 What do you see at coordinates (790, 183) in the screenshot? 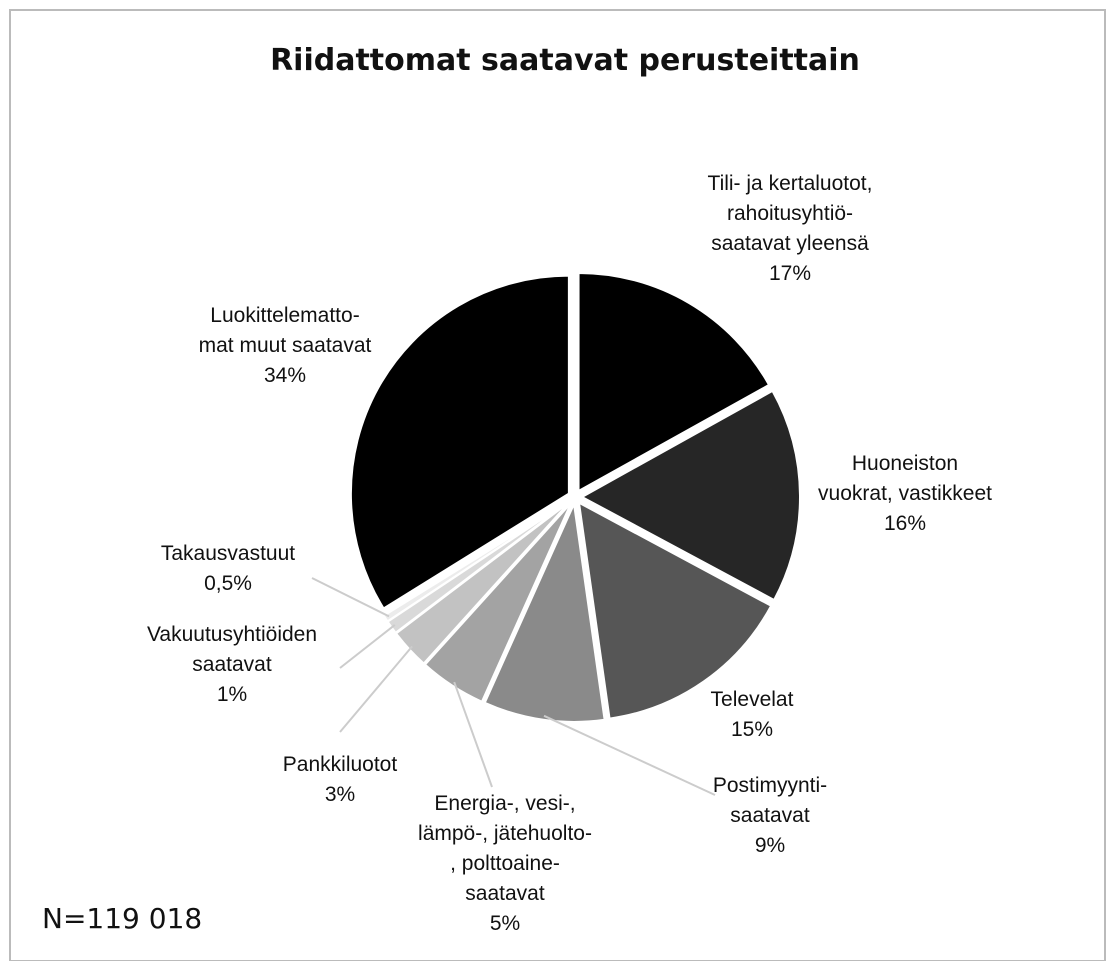
I see `label-line: Tili- ja kertaluotot,` at bounding box center [790, 183].